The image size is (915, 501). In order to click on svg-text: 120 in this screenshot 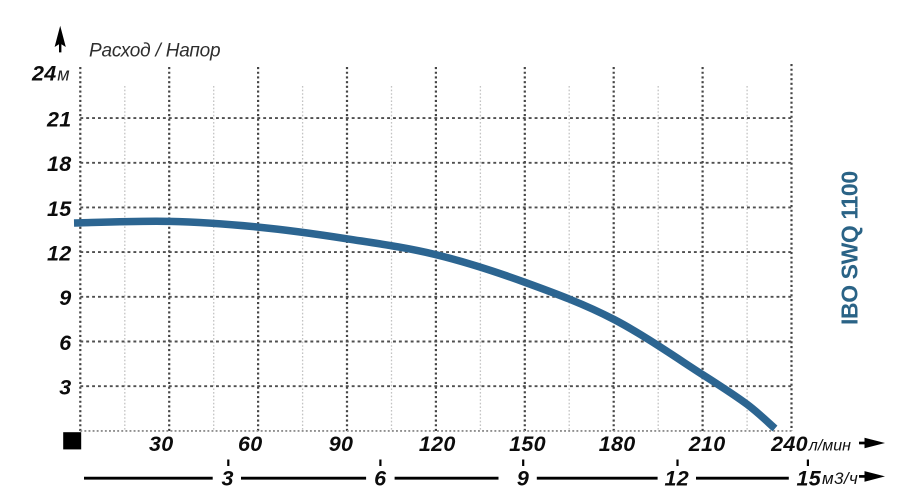, I will do `click(437, 444)`.